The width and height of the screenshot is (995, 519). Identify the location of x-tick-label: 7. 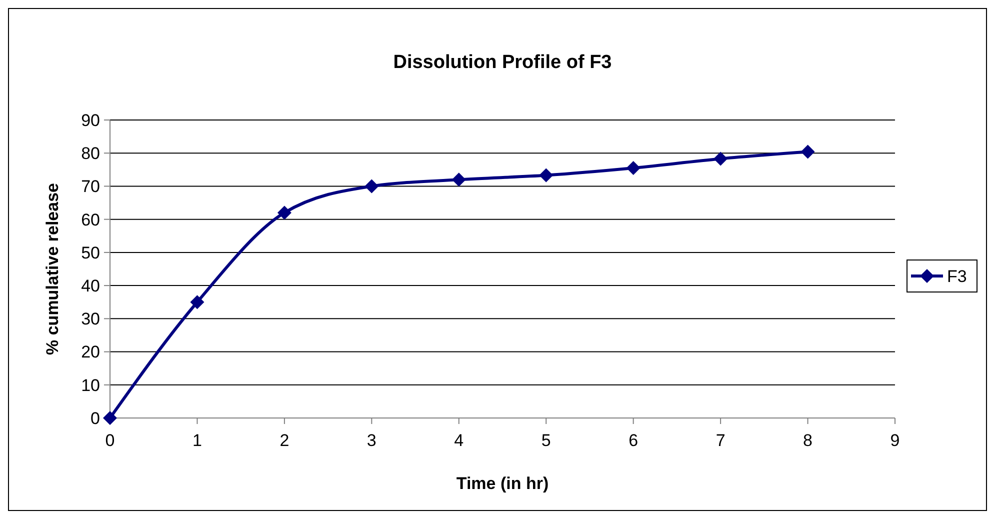
(721, 440).